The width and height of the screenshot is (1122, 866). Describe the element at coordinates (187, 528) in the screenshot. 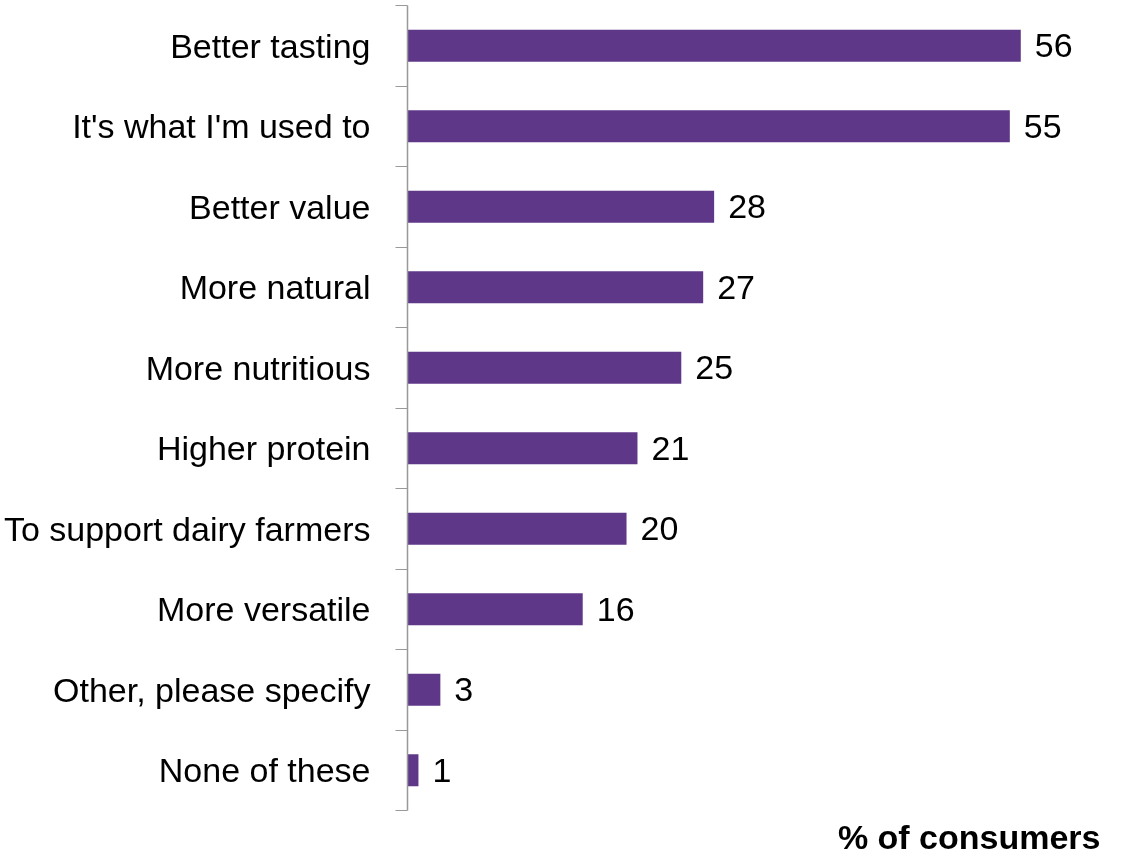

I see `y-tick-label: To support dairy farmers` at that location.